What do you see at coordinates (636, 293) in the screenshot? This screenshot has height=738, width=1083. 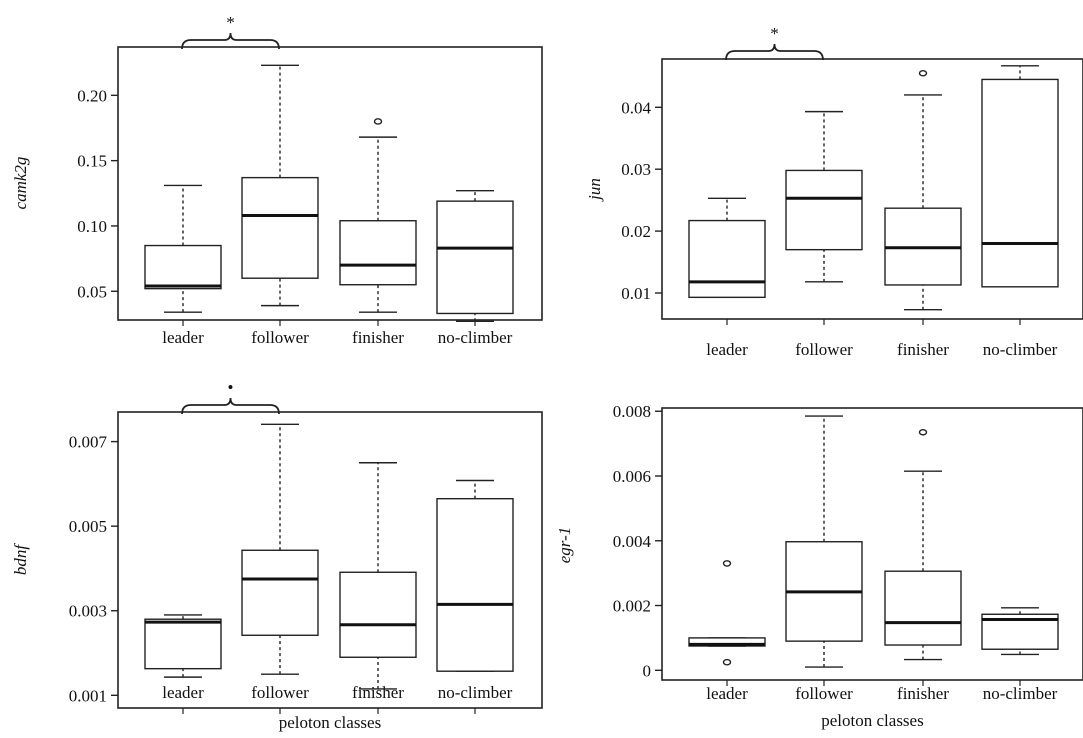 I see `y-tick-label: 0.01` at bounding box center [636, 293].